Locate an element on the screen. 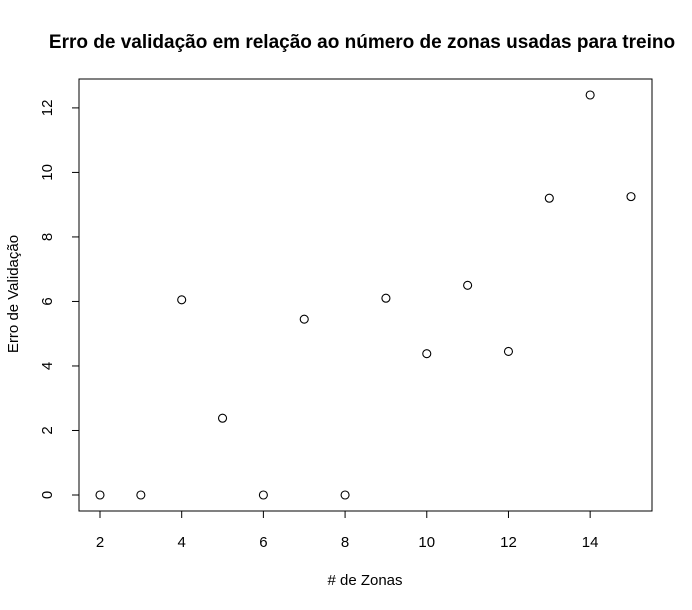  x-tick-label: 8 is located at coordinates (345, 542).